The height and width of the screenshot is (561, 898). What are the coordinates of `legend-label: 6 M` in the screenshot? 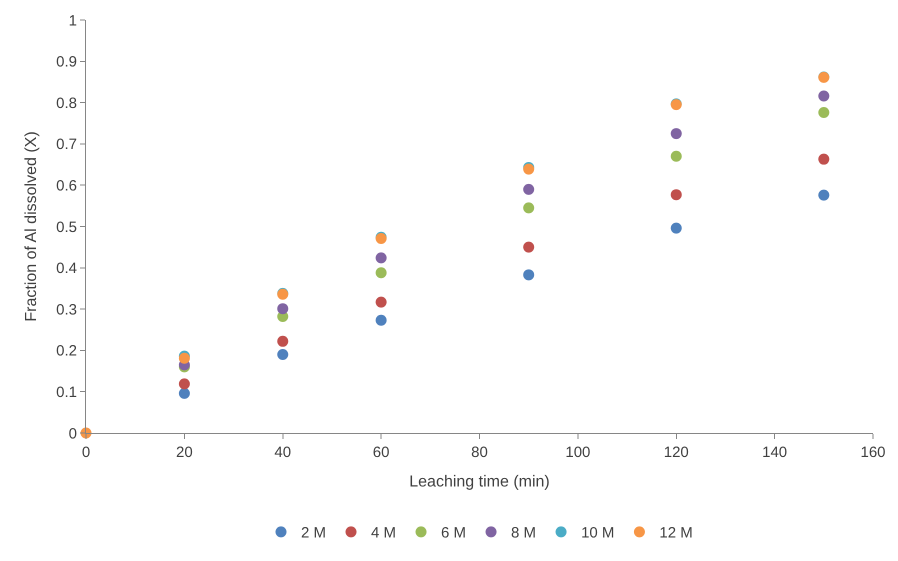 It's located at (453, 533).